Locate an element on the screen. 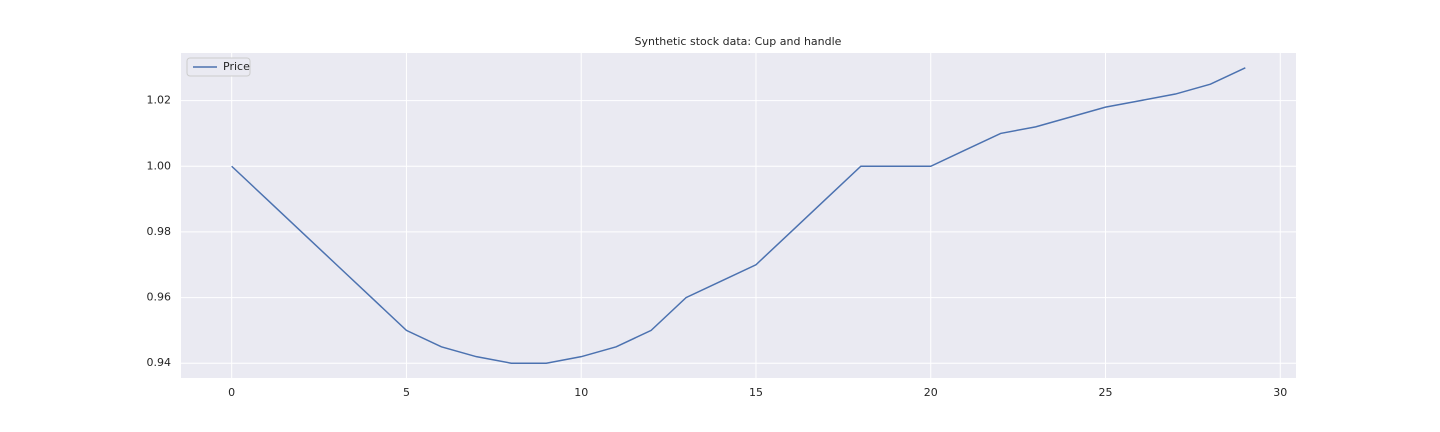 The width and height of the screenshot is (1440, 432). x-tick-label: 0 is located at coordinates (231, 392).